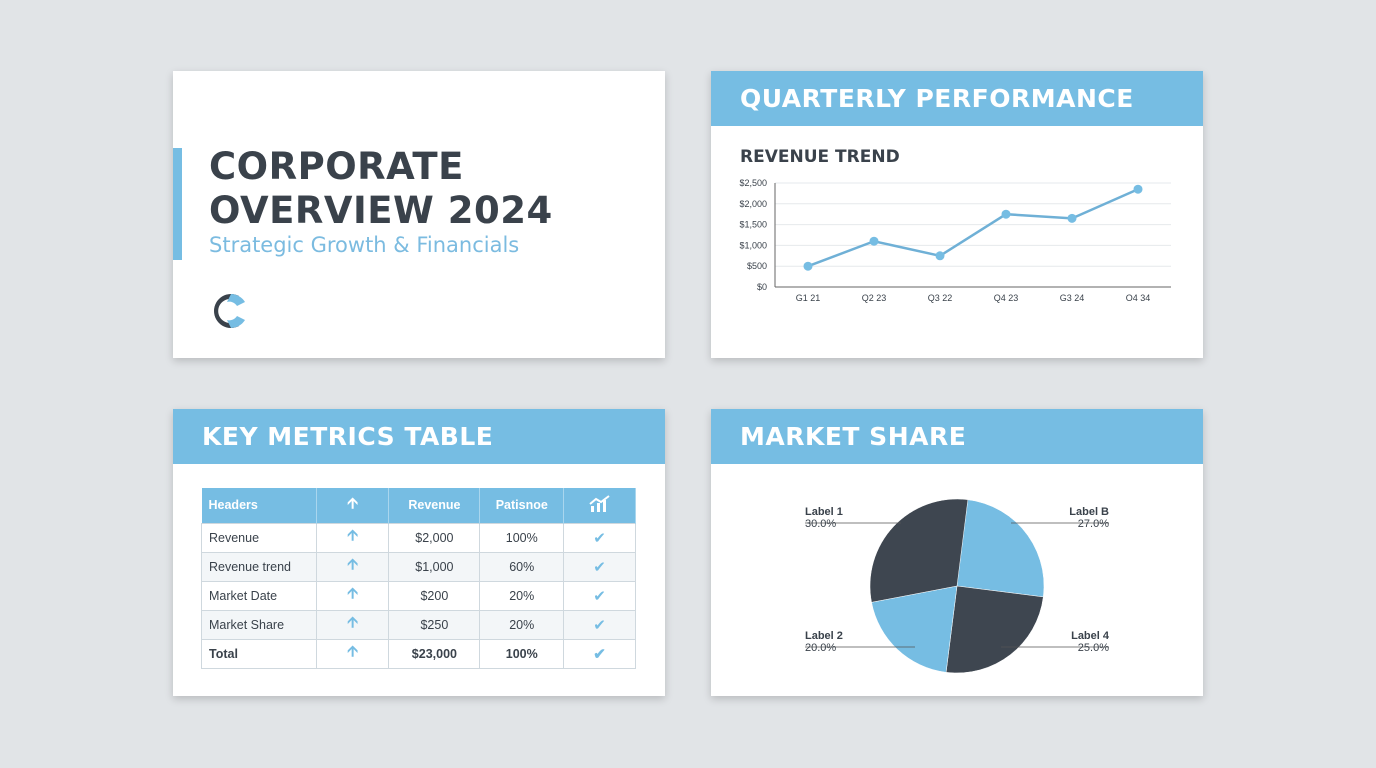 This screenshot has width=1376, height=768. Describe the element at coordinates (259, 505) in the screenshot. I see `col-header: Headers` at that location.